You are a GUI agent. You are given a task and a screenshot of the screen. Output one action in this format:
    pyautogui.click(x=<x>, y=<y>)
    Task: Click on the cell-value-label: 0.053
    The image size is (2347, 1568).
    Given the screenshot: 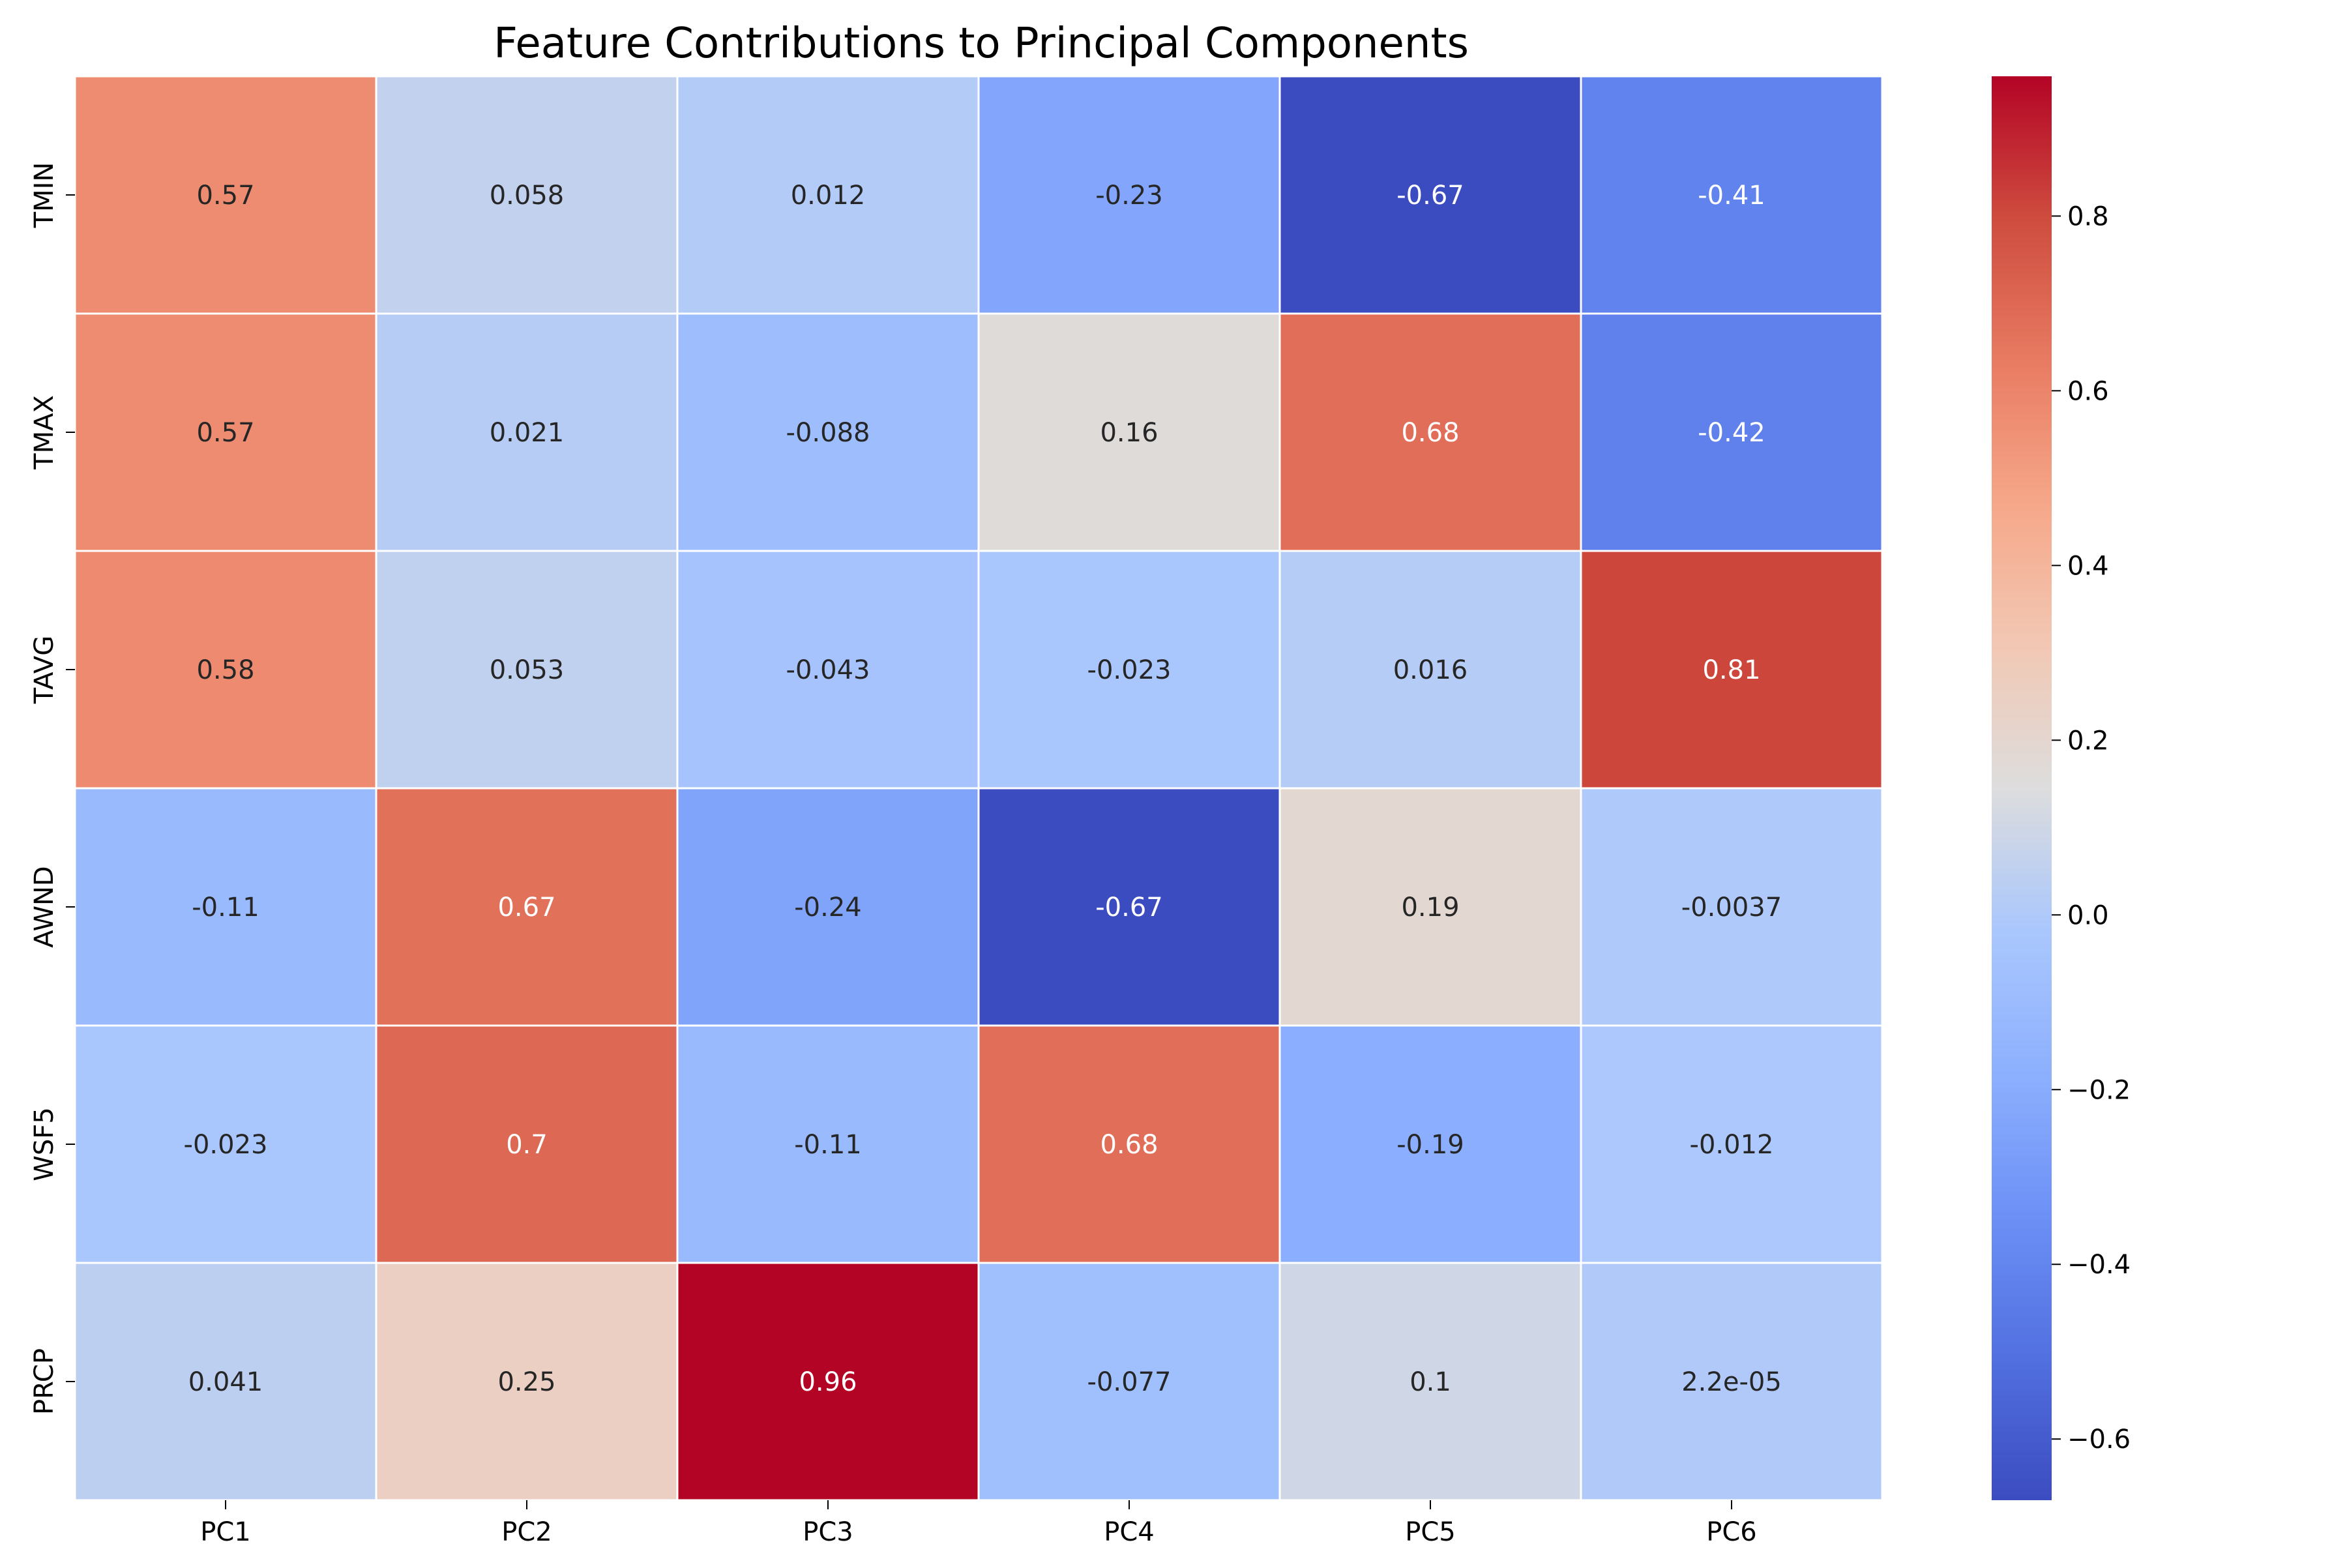 What is the action you would take?
    pyautogui.click(x=527, y=670)
    